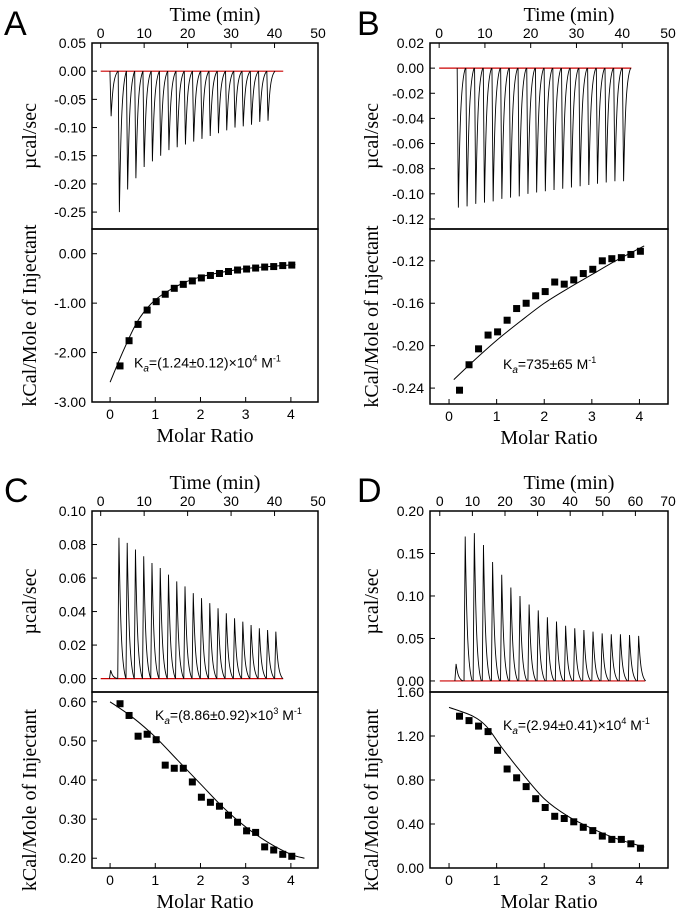 The height and width of the screenshot is (920, 685). What do you see at coordinates (410, 692) in the screenshot?
I see `heat-tick-label: 1.60` at bounding box center [410, 692].